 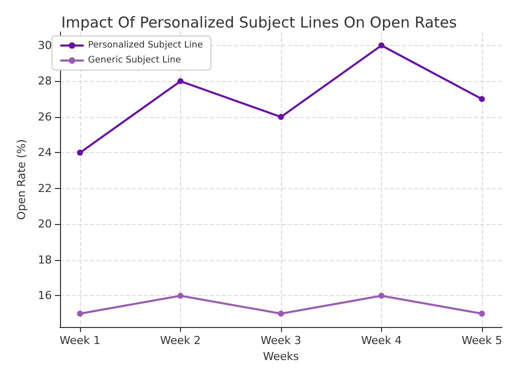 What do you see at coordinates (45, 188) in the screenshot?
I see `y-tick-label: 22` at bounding box center [45, 188].